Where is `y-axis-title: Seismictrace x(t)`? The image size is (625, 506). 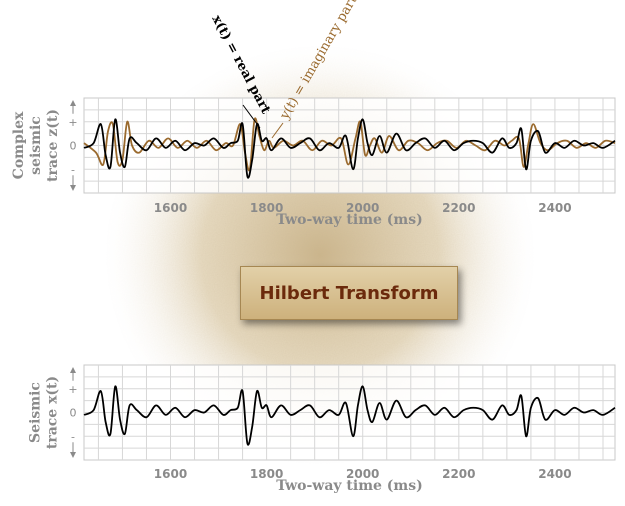
y-axis-title: Seismictrace x(t) is located at coordinates (44, 412).